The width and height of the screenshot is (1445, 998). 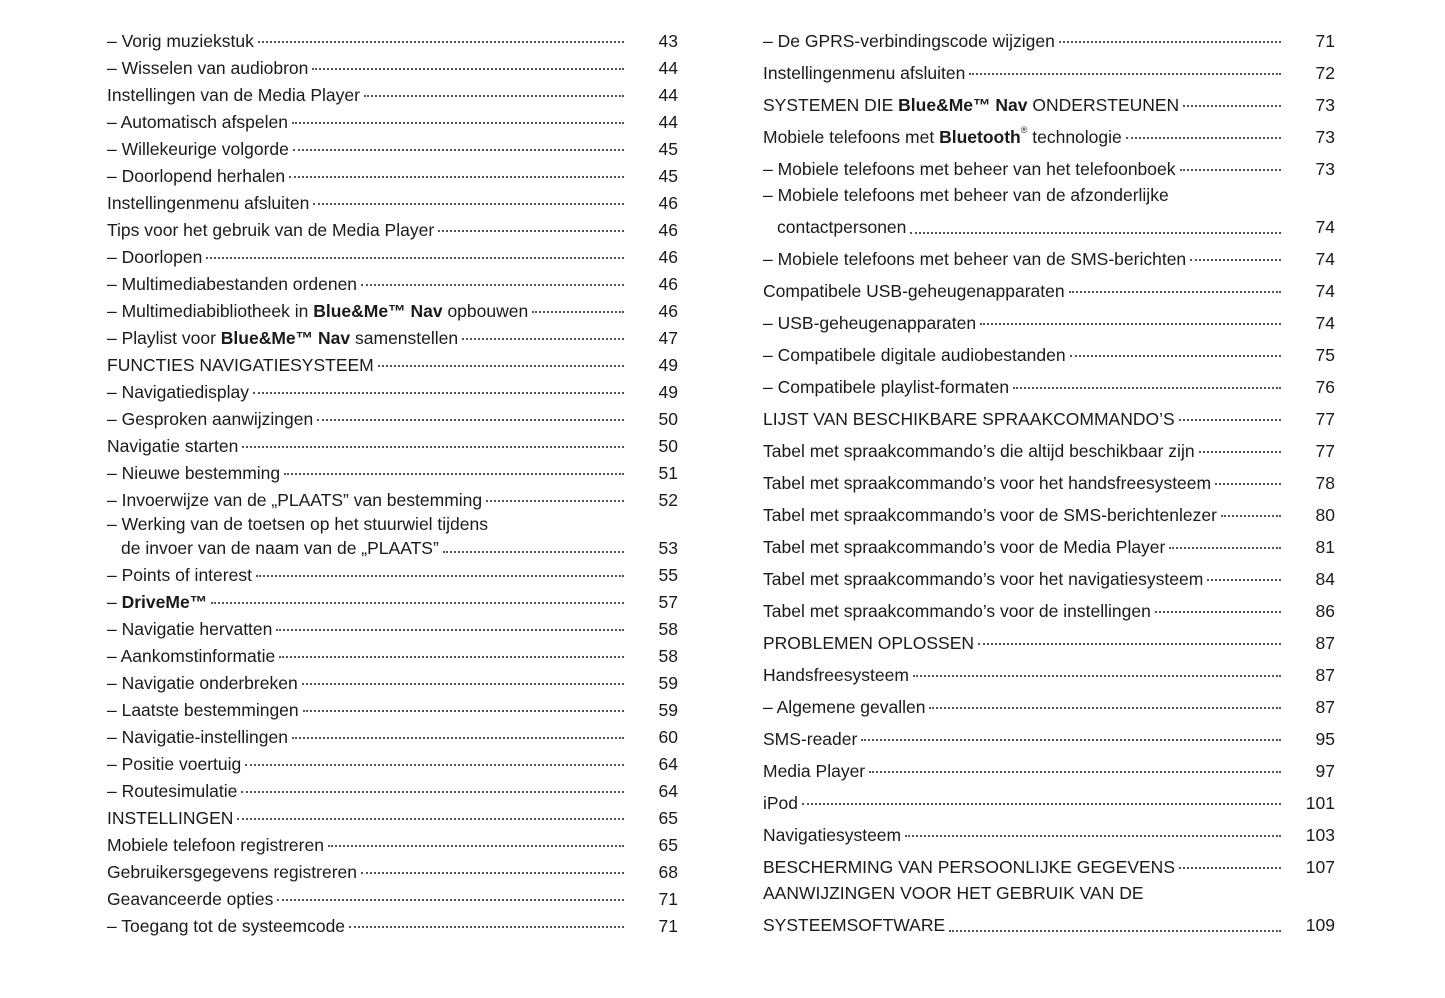 I want to click on title-segment: – Navigatie-instellingen, so click(x=197, y=737).